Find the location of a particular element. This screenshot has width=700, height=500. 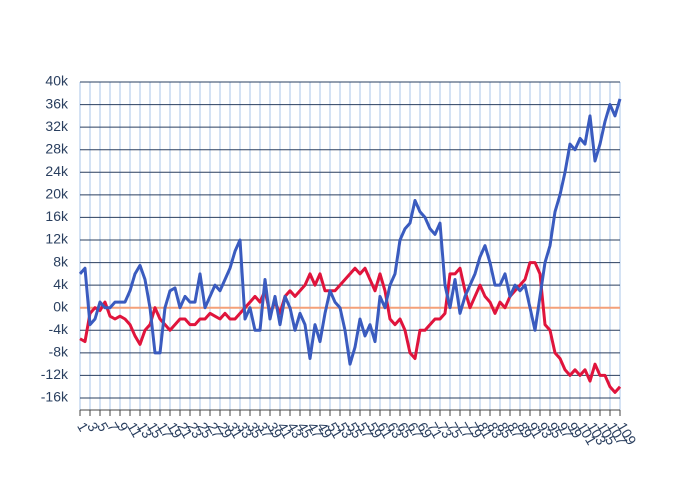

x-tick-label: 93 is located at coordinates (545, 430).